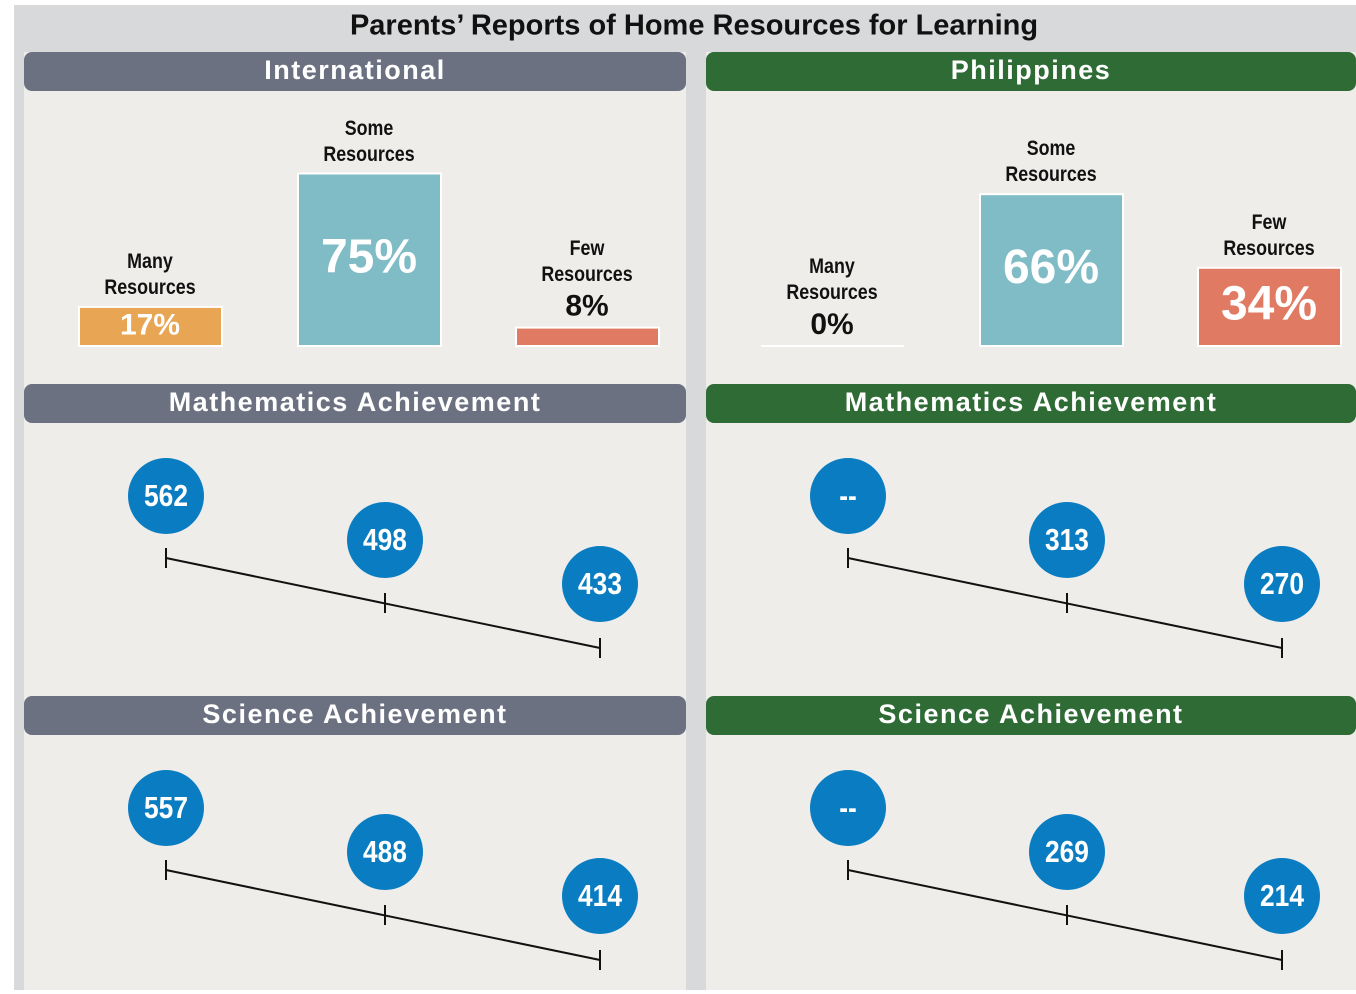  I want to click on score-label: 414, so click(600, 896).